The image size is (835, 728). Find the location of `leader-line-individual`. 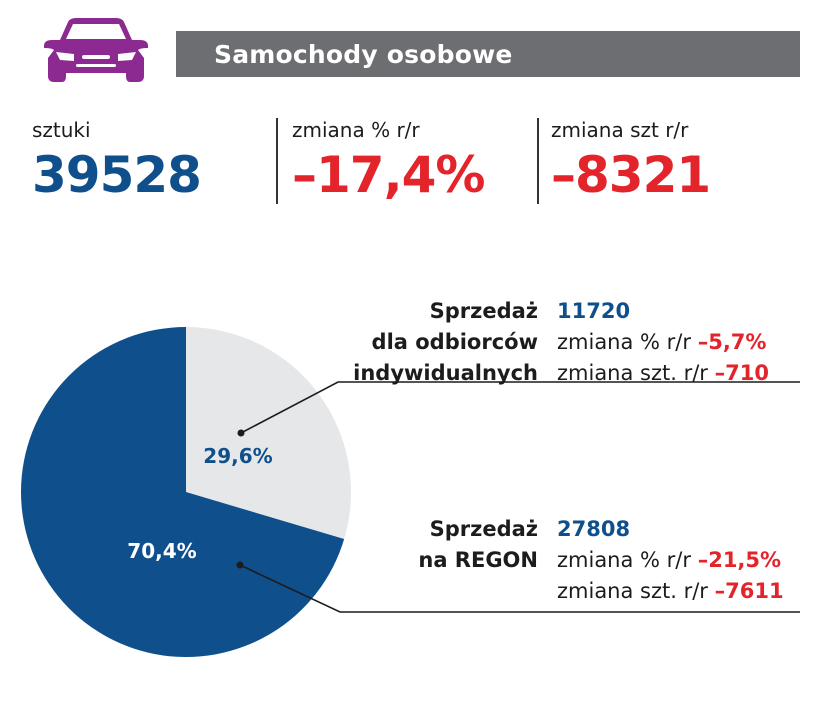

leader-line-individual is located at coordinates (520, 407).